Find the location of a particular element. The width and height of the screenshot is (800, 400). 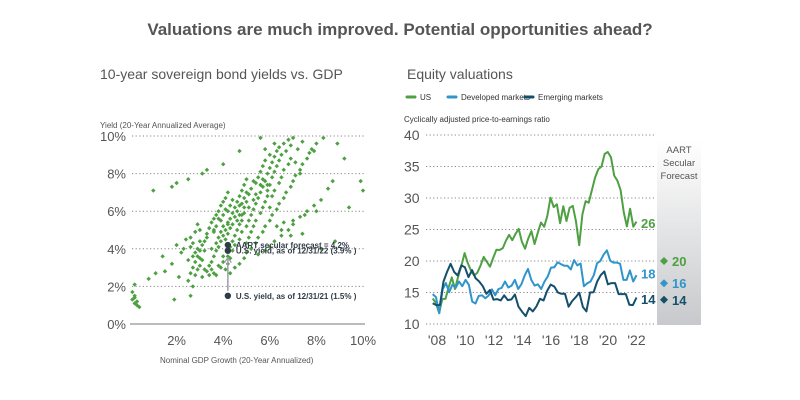

scatter-x-tick: 10% is located at coordinates (363, 340).